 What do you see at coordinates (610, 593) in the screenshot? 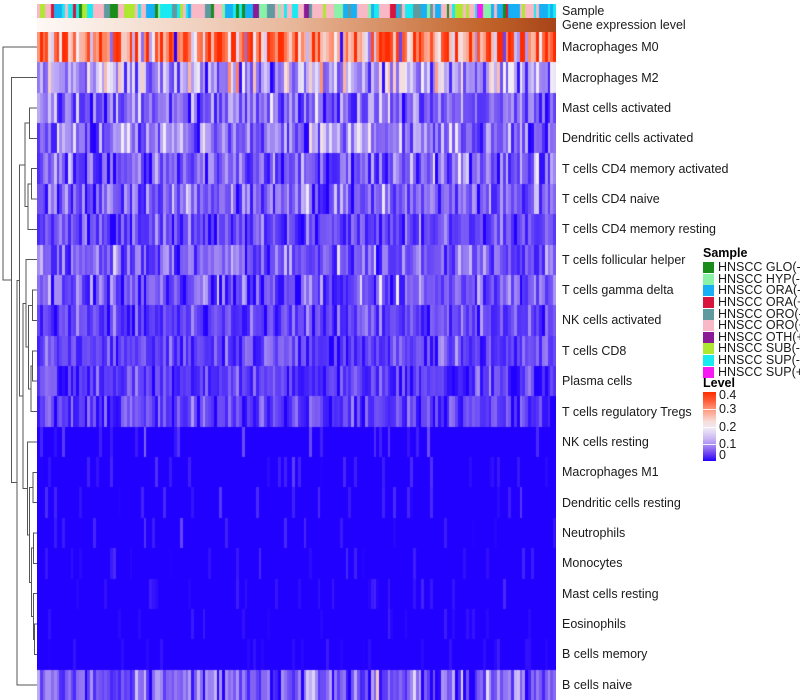
I see `row-label-18: Mast cells resting` at bounding box center [610, 593].